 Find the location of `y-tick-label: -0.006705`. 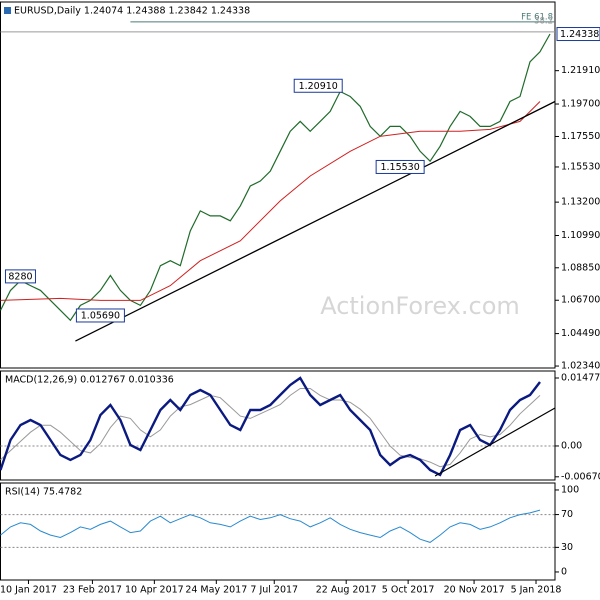

y-tick-label: -0.006705 is located at coordinates (580, 476).